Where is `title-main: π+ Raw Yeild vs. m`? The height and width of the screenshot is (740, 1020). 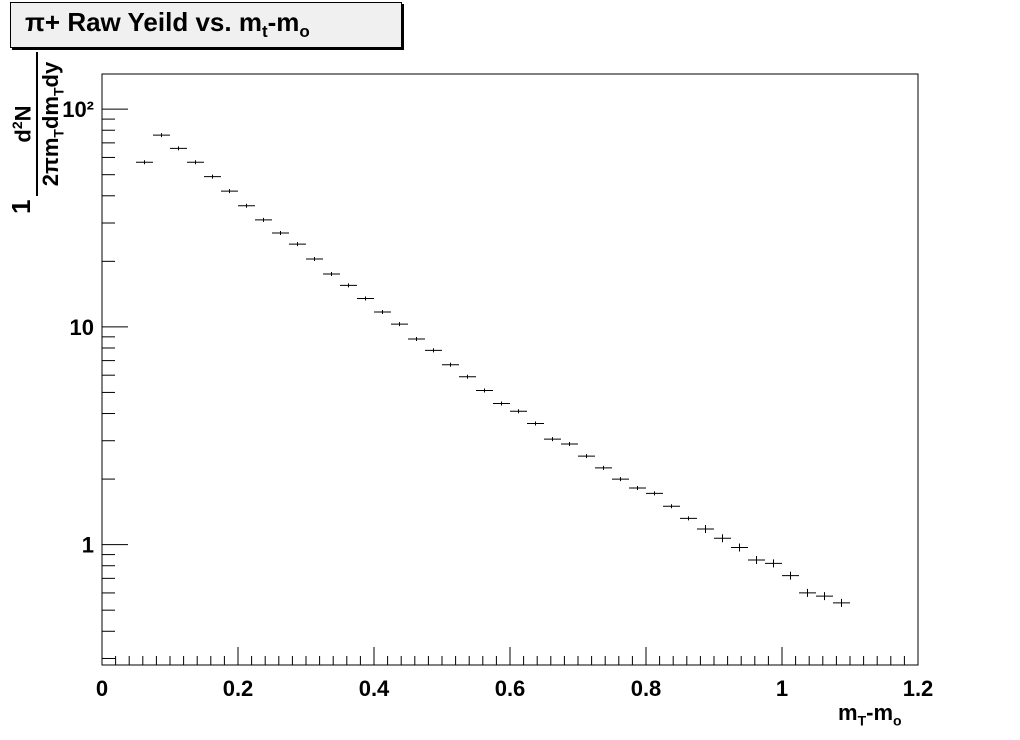
title-main: π+ Raw Yeild vs. m is located at coordinates (143, 22).